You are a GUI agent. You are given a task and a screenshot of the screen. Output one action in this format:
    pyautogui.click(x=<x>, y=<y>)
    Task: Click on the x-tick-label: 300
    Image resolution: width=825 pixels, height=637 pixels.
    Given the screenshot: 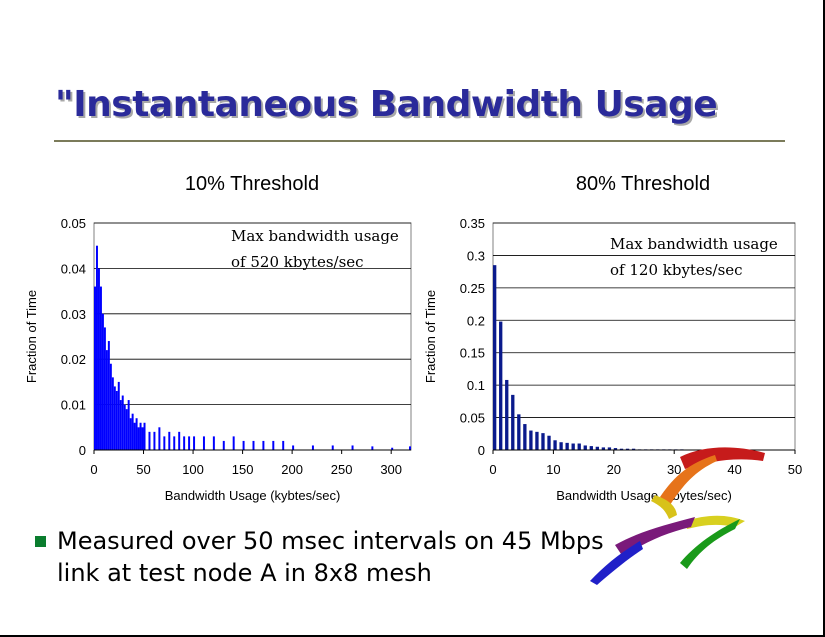 What is the action you would take?
    pyautogui.click(x=391, y=469)
    